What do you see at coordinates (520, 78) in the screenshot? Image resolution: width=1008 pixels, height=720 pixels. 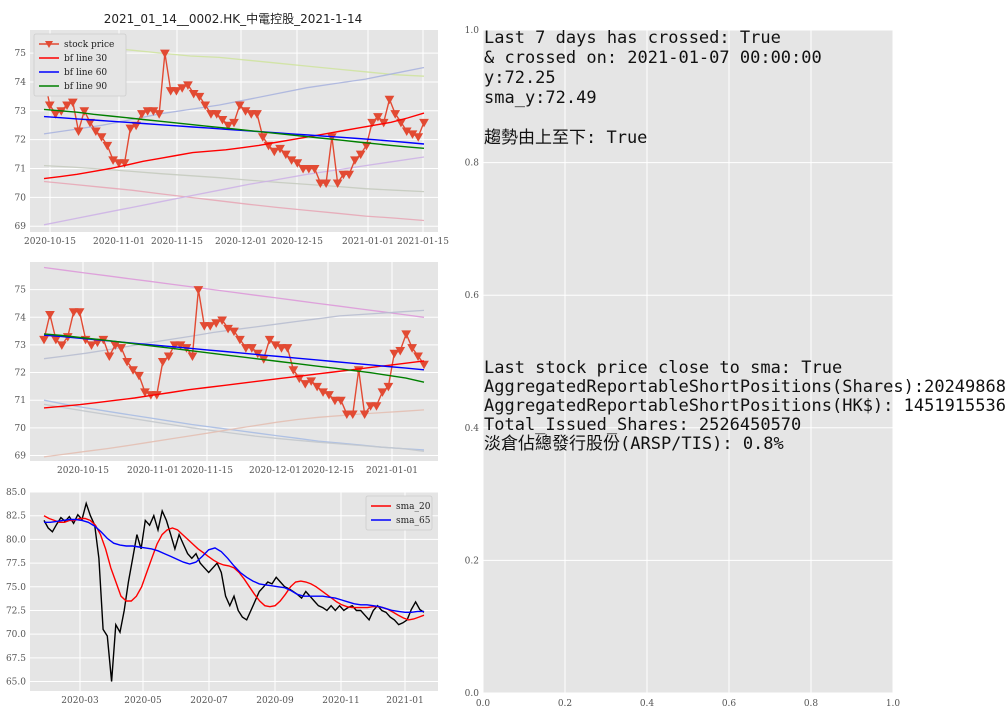 I see `info-line: y:72.25` at bounding box center [520, 78].